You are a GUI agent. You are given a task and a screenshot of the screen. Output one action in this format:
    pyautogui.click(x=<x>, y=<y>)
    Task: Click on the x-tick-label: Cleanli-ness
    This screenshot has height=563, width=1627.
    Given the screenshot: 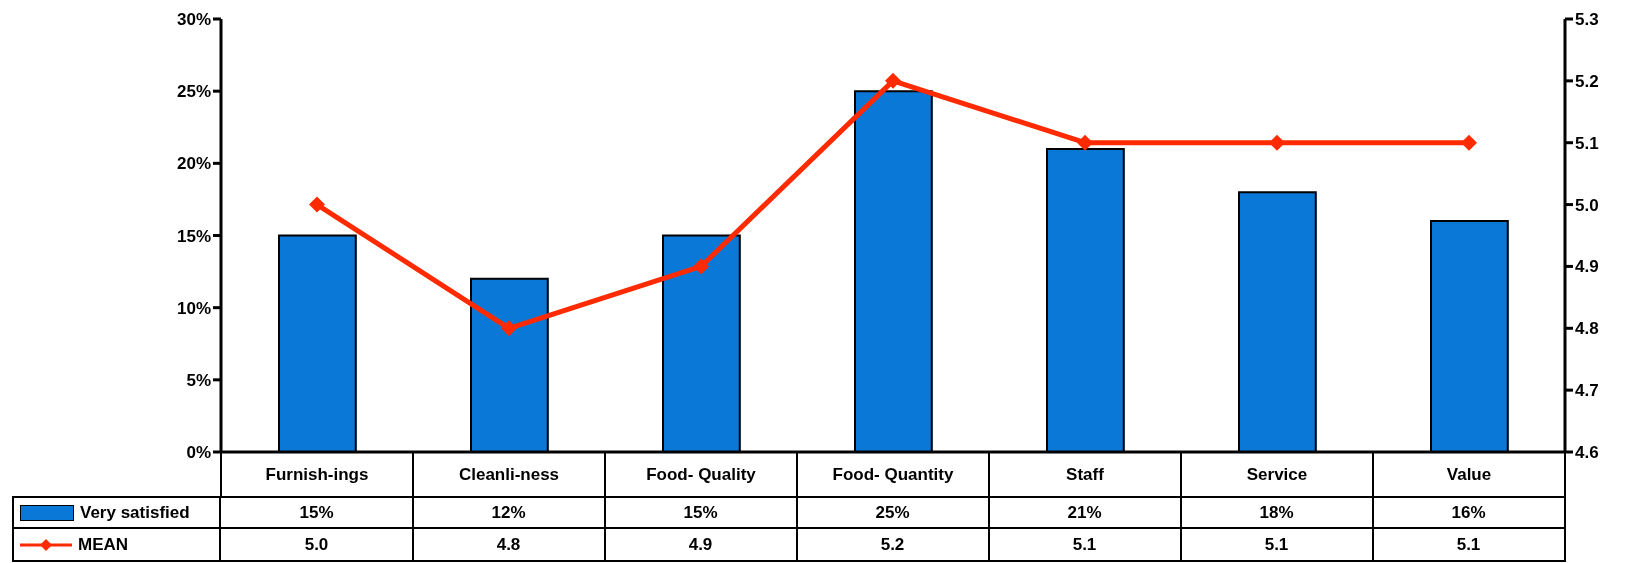 What is the action you would take?
    pyautogui.click(x=509, y=475)
    